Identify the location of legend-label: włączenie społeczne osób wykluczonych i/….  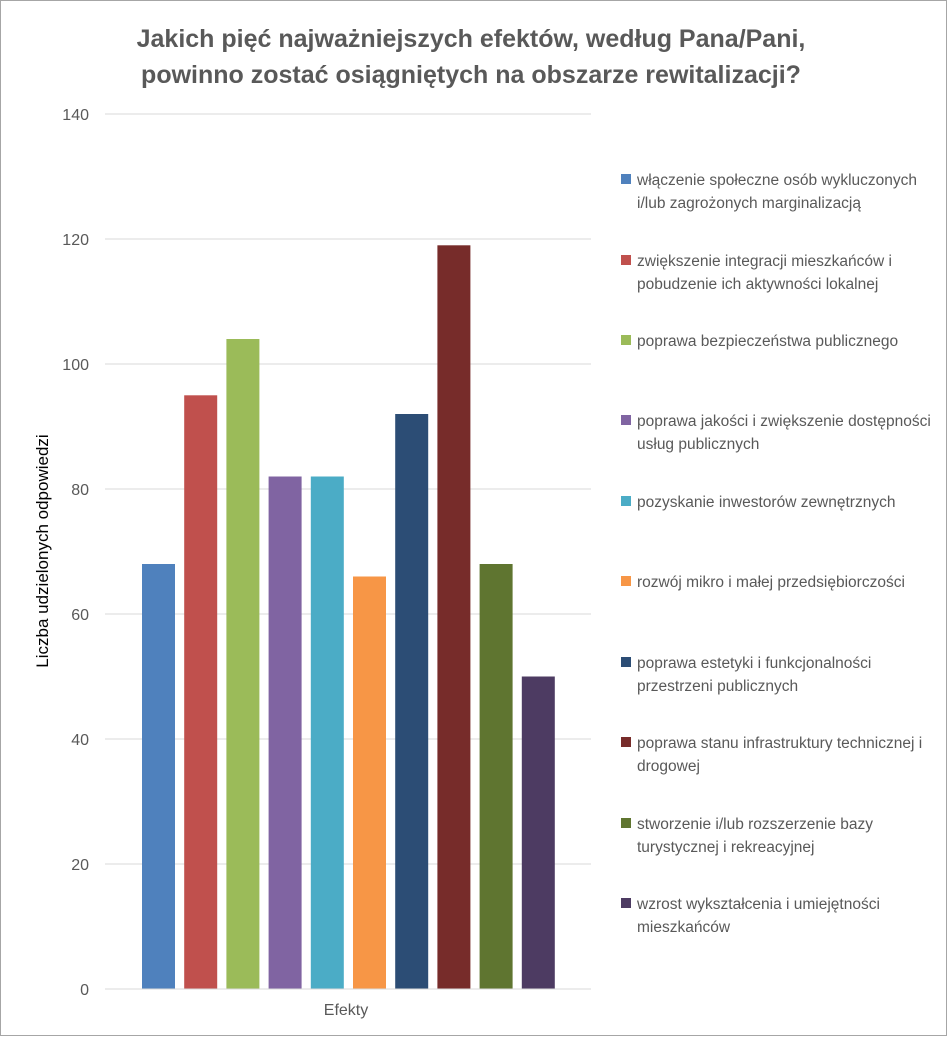
(777, 192).